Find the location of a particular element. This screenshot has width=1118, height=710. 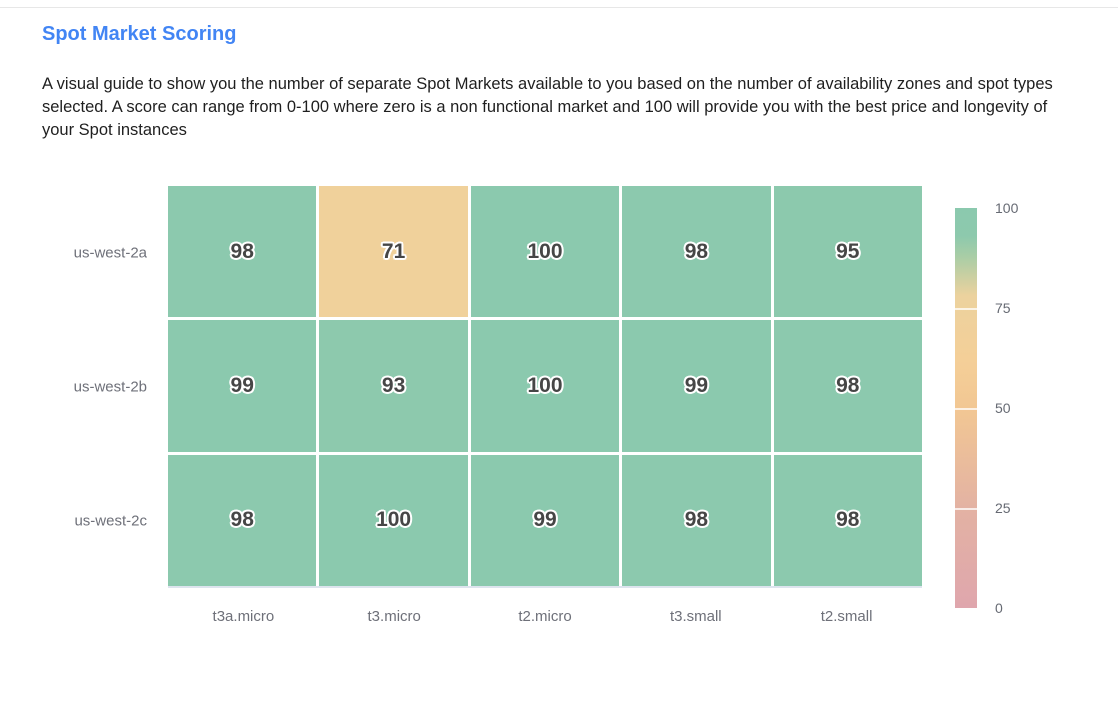

cell-value: 93 is located at coordinates (393, 385).